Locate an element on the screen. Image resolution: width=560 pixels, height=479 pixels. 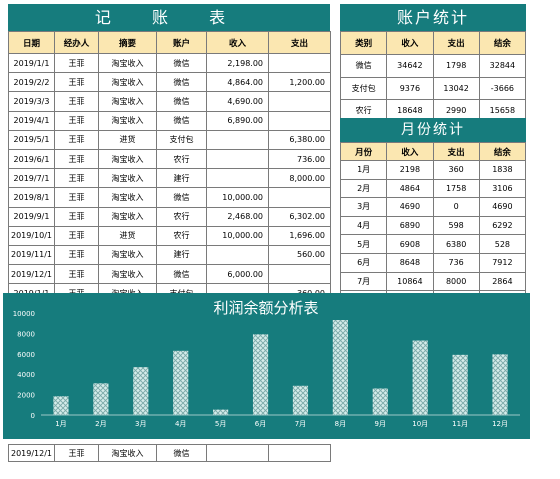
cell-income: 4,864.00 is located at coordinates (237, 82).